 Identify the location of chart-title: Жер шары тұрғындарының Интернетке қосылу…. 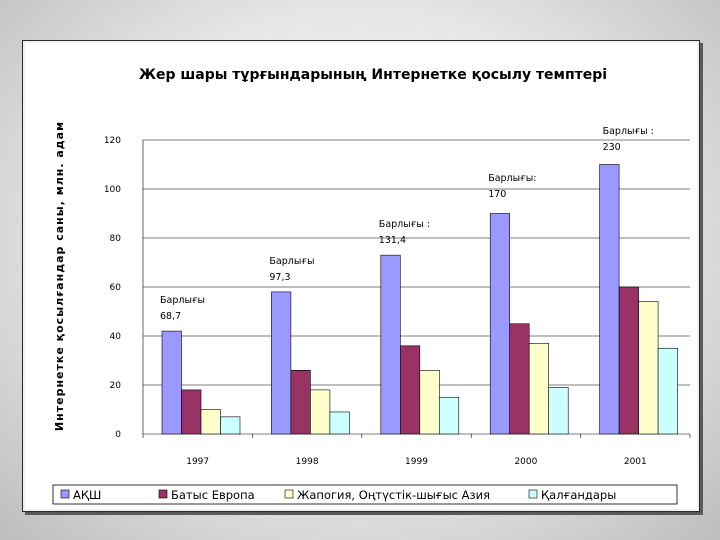
(373, 75).